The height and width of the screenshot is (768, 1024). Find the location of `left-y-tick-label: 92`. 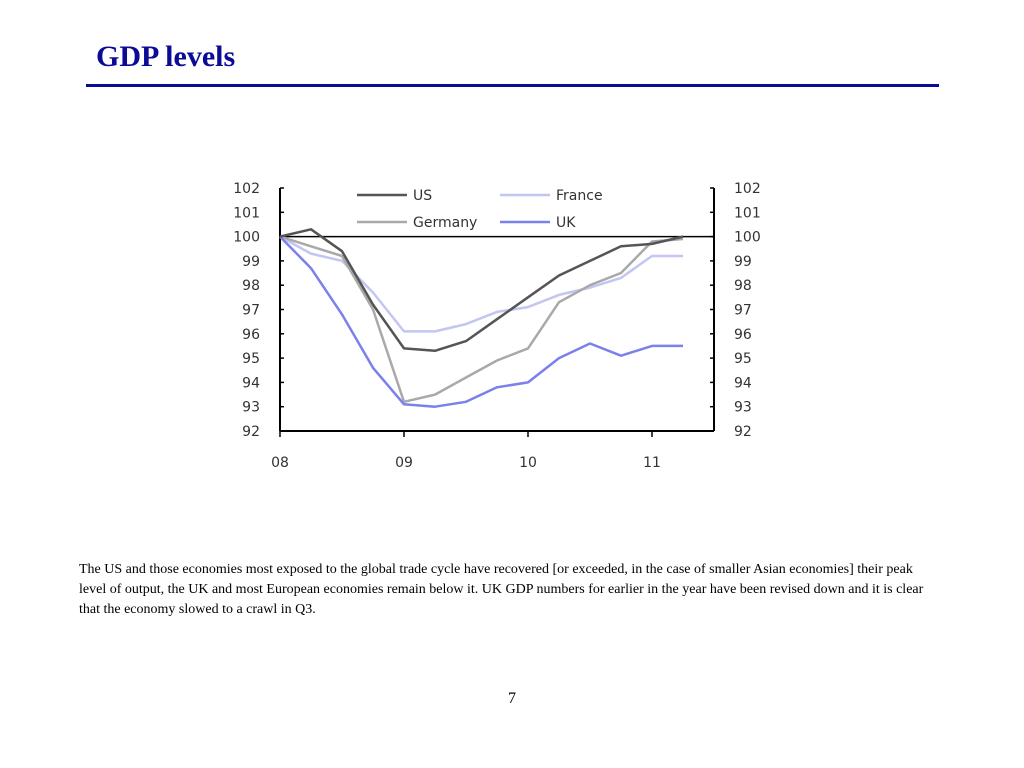

left-y-tick-label: 92 is located at coordinates (251, 432).